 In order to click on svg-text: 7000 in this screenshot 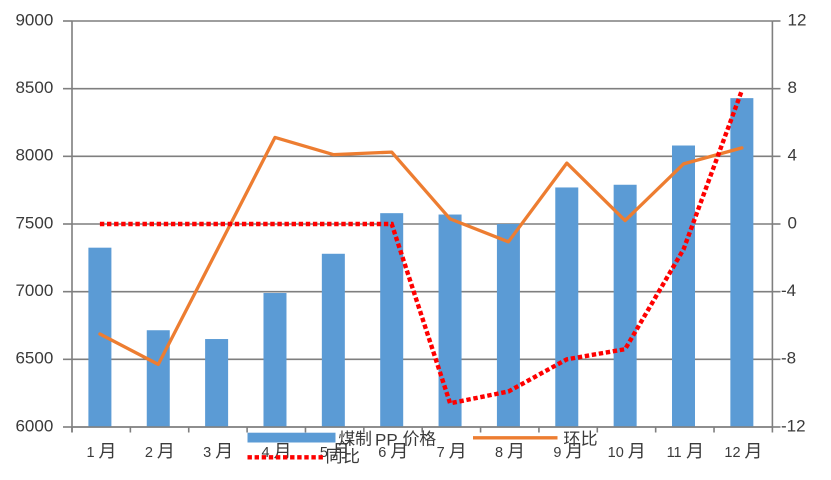, I will do `click(34, 290)`.